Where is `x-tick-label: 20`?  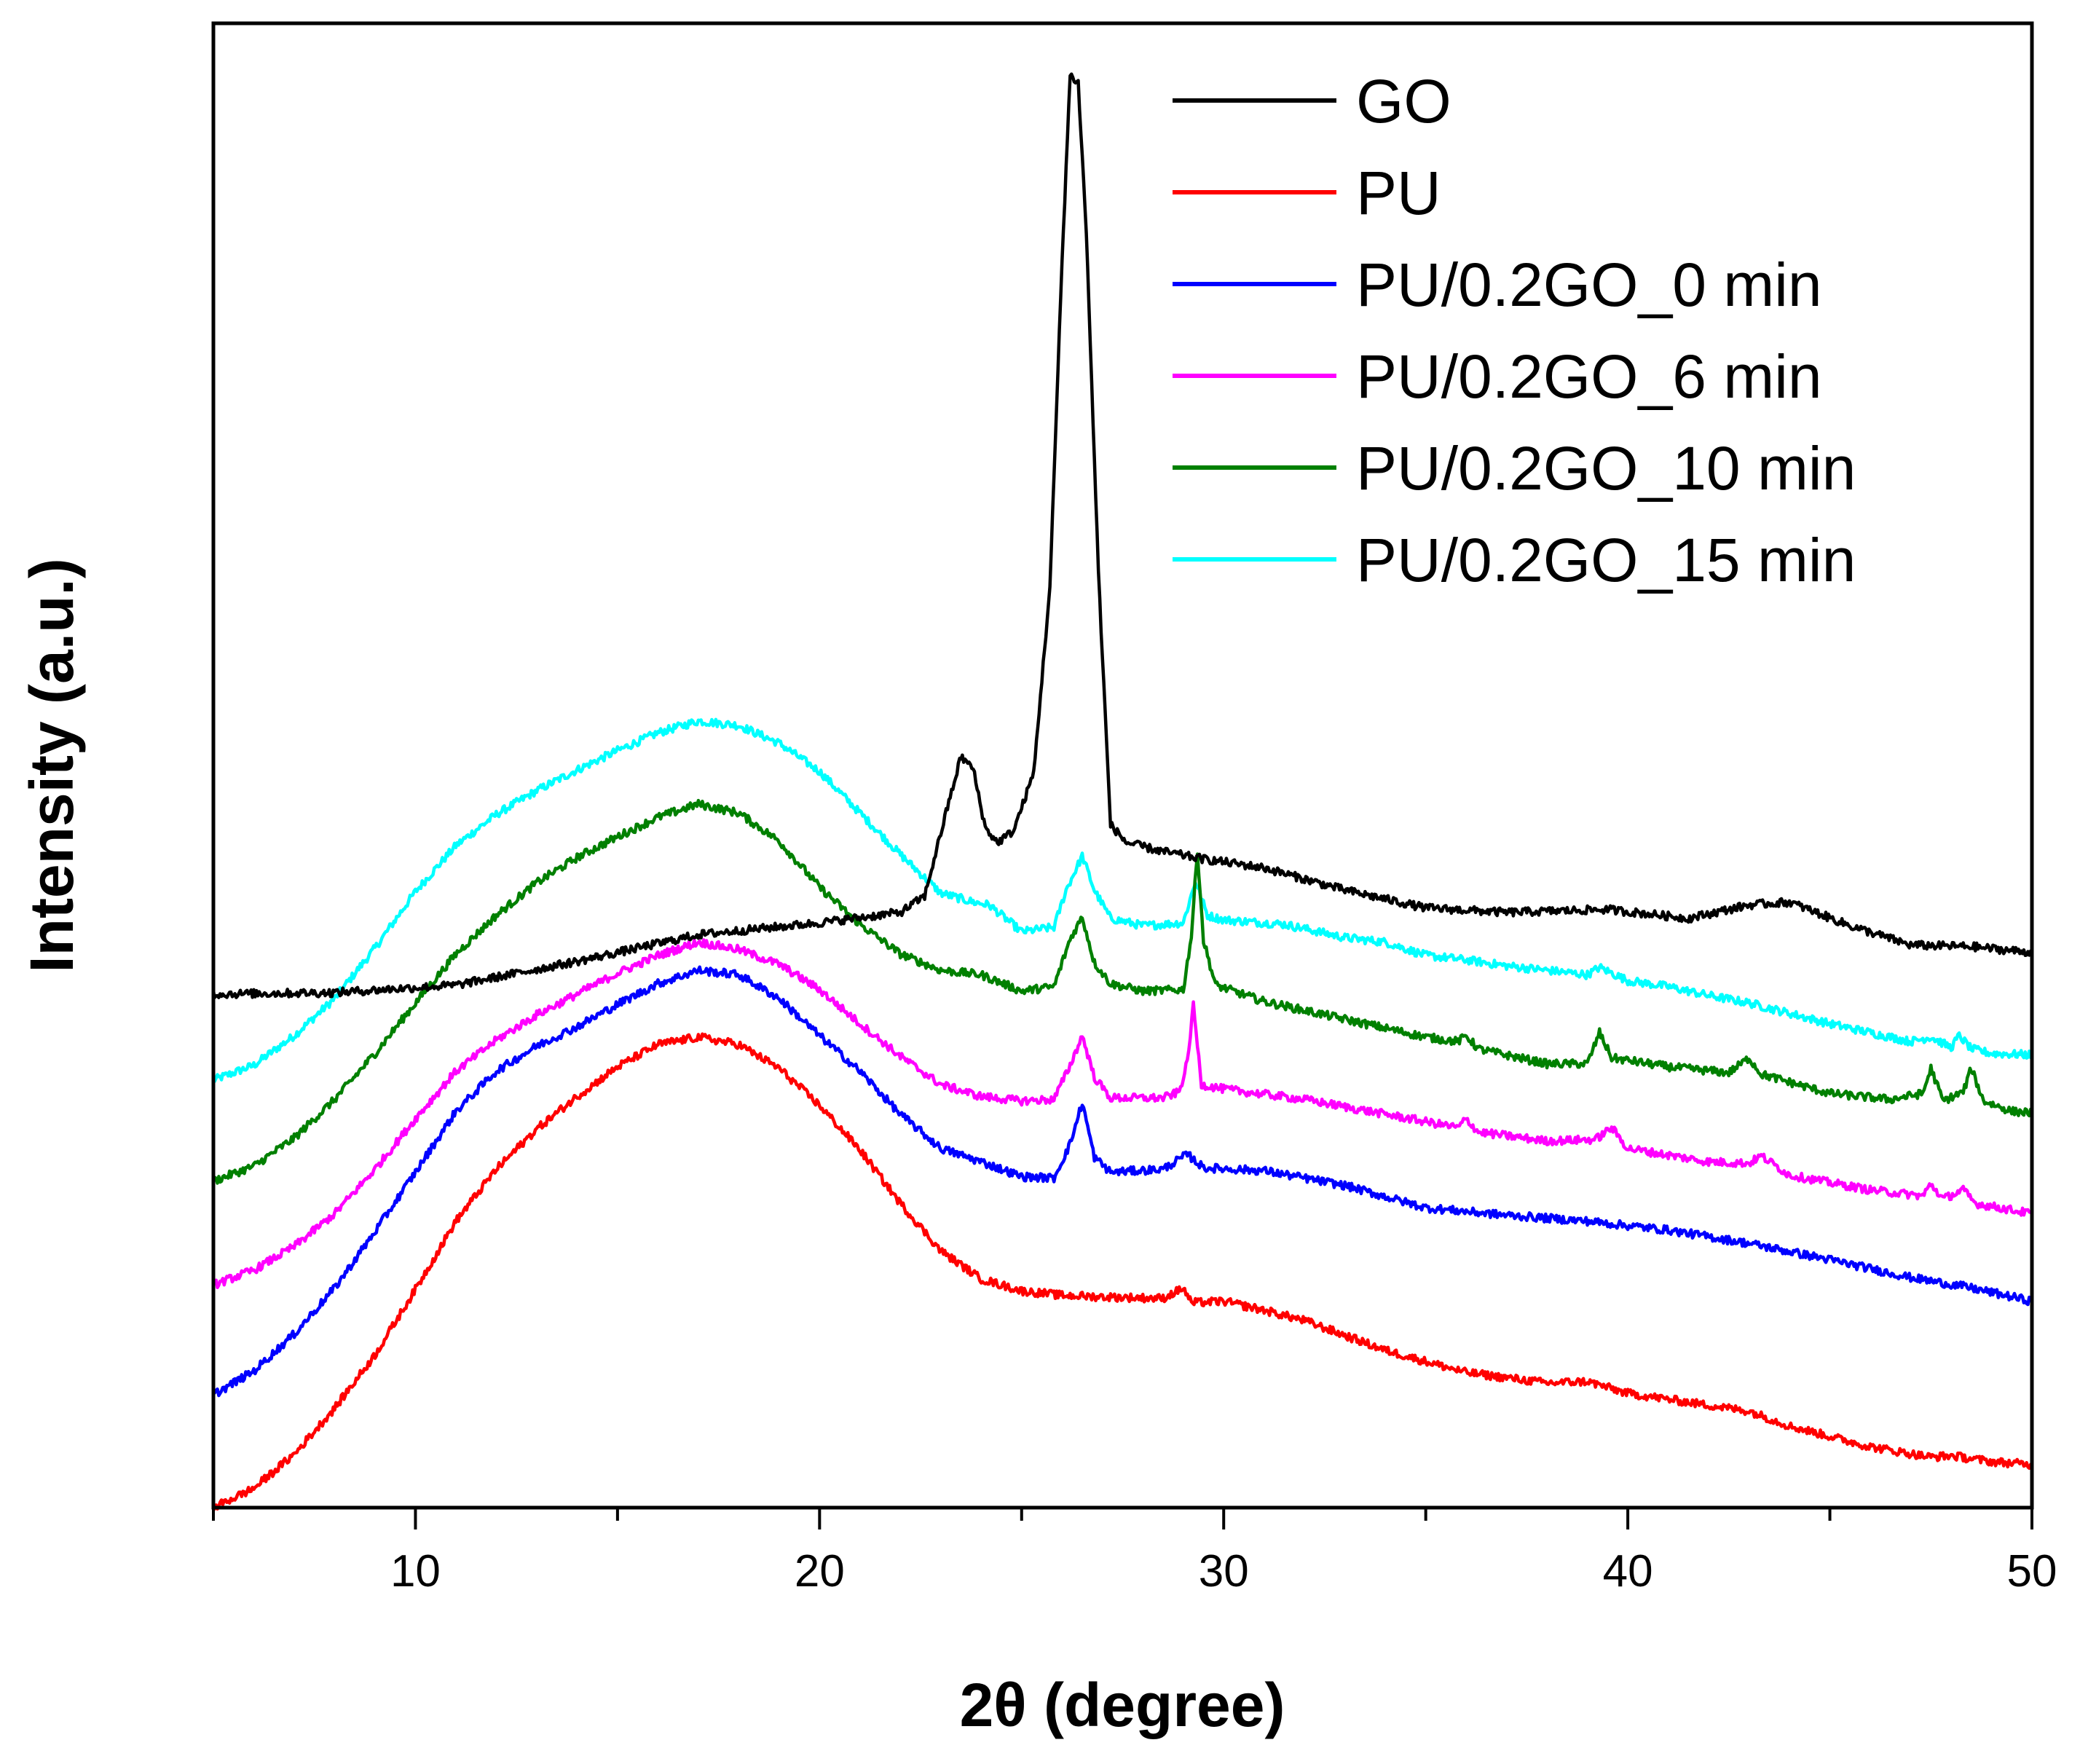 x-tick-label: 20 is located at coordinates (820, 1571).